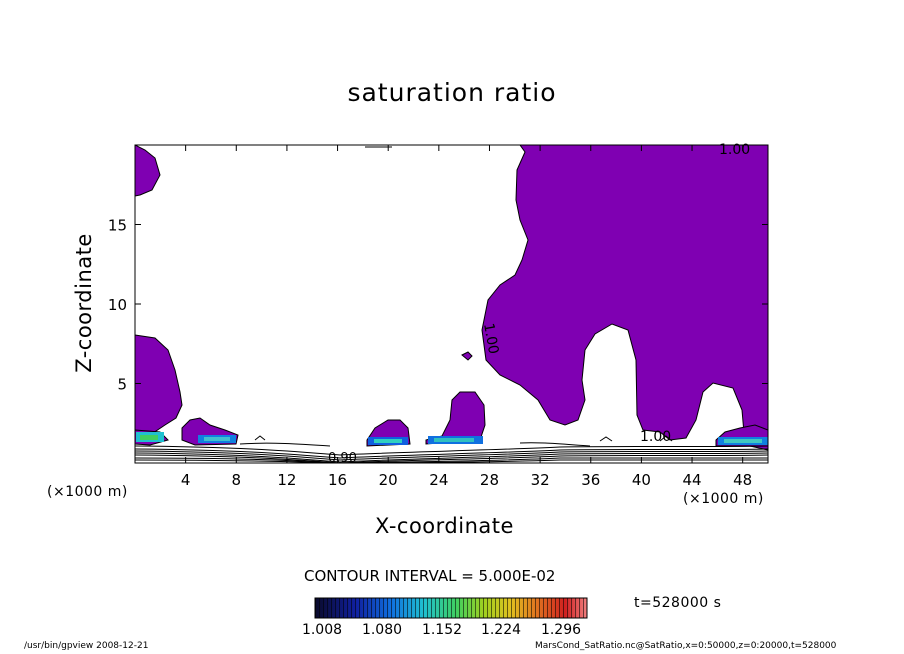  Describe the element at coordinates (148, 171) in the screenshot. I see `supersaturated-region-left-top` at that location.